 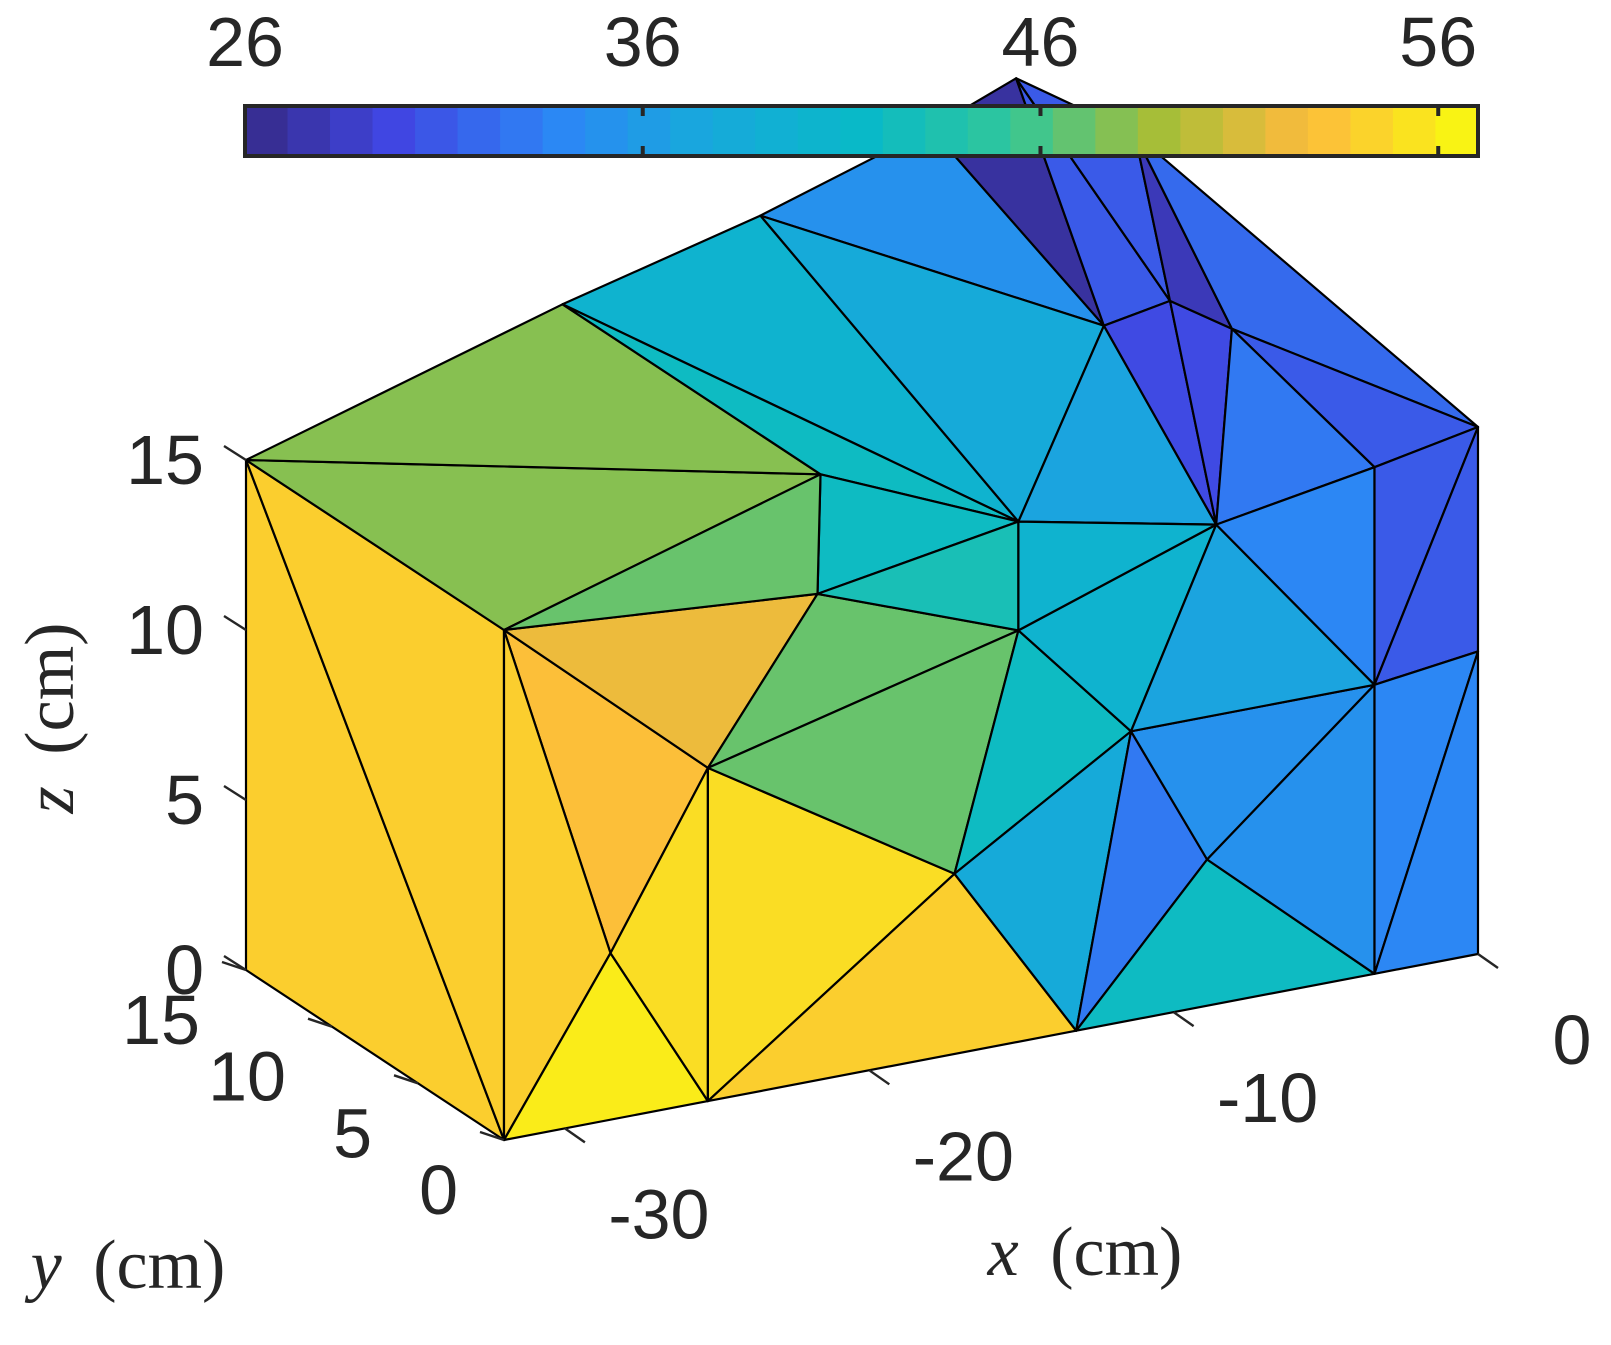 I want to click on x-axis-label: x (cm), so click(x=1085, y=1252).